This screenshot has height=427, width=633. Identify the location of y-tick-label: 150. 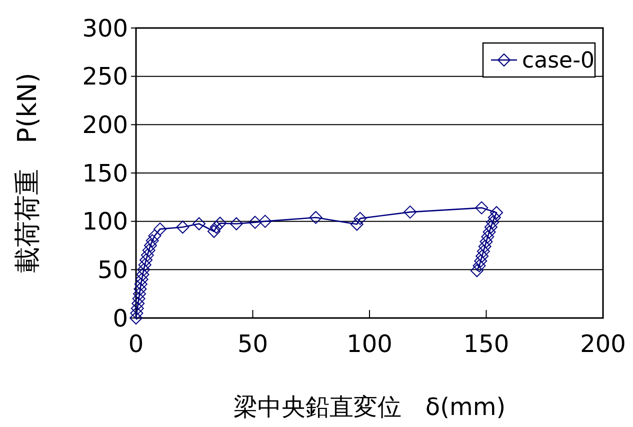
(105, 173).